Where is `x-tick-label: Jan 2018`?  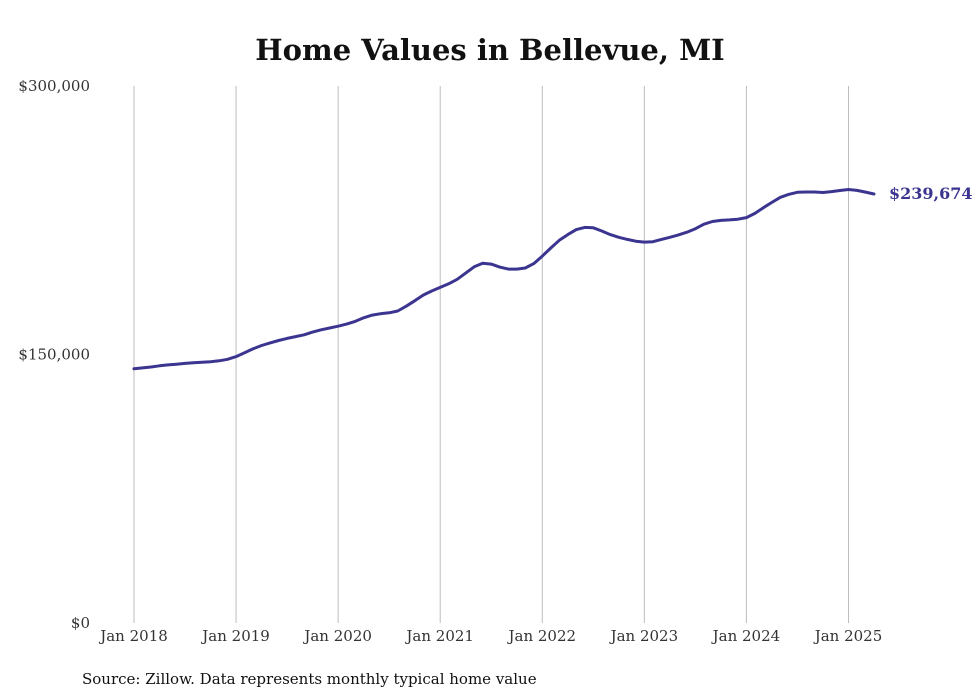
x-tick-label: Jan 2018 is located at coordinates (133, 636).